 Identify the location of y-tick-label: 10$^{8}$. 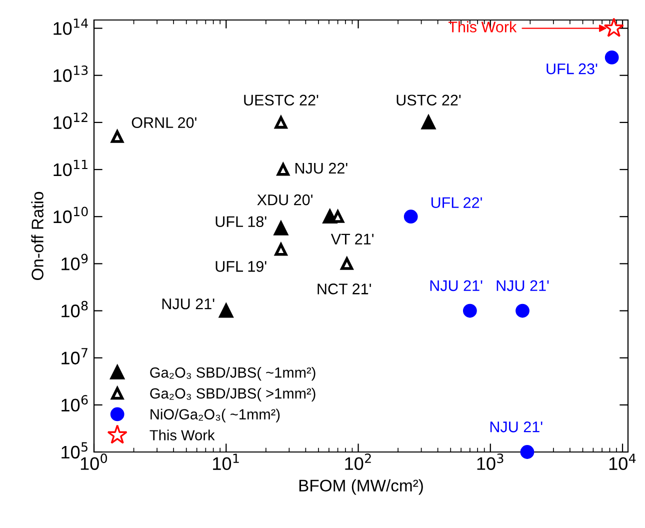
(75, 309).